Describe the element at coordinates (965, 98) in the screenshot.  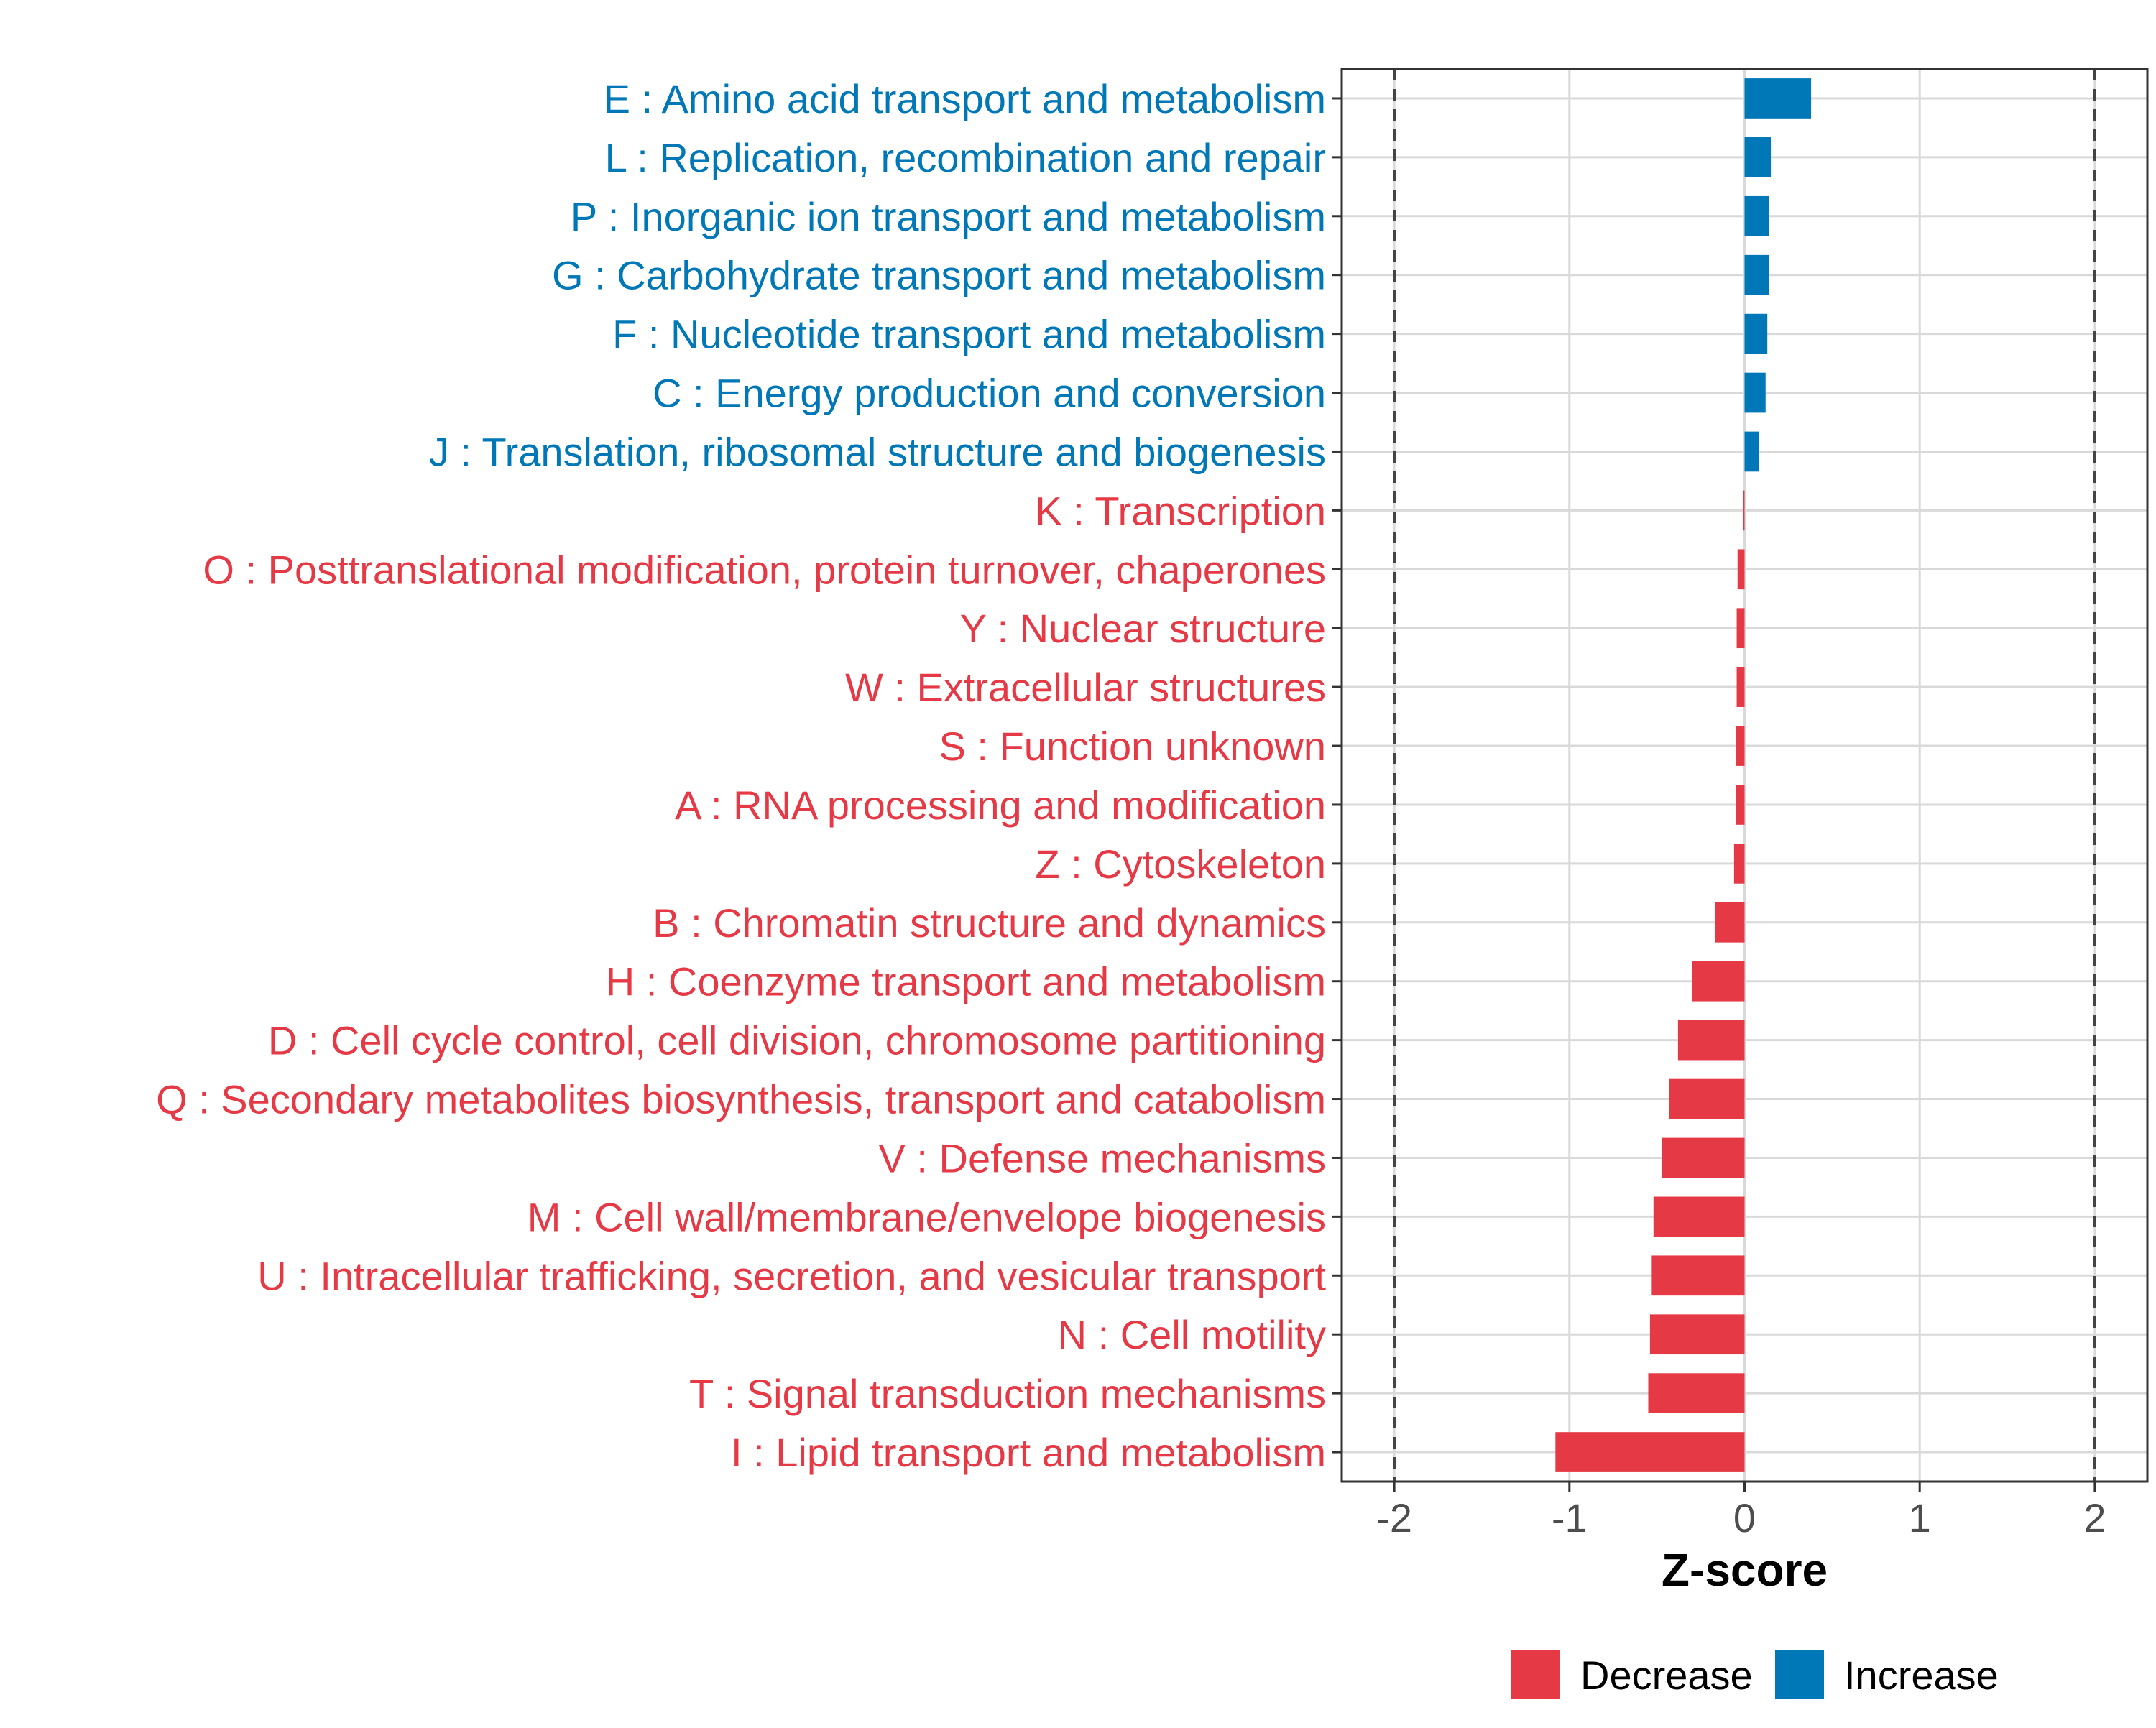
I see `category-label: E : Amino acid transport and metabolism` at that location.